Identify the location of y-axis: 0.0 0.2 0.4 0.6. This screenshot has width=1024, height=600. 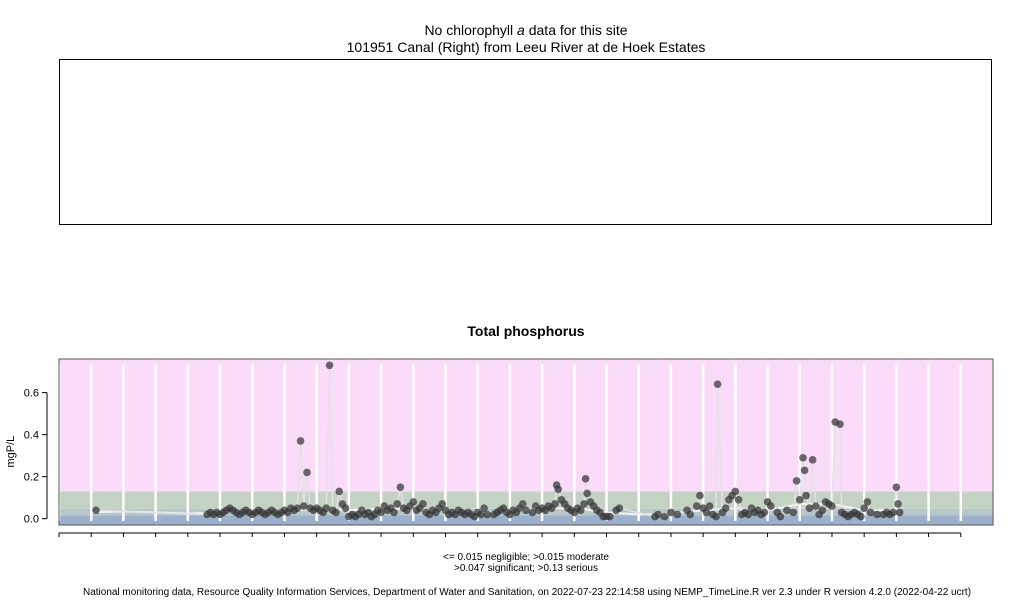
(36, 457).